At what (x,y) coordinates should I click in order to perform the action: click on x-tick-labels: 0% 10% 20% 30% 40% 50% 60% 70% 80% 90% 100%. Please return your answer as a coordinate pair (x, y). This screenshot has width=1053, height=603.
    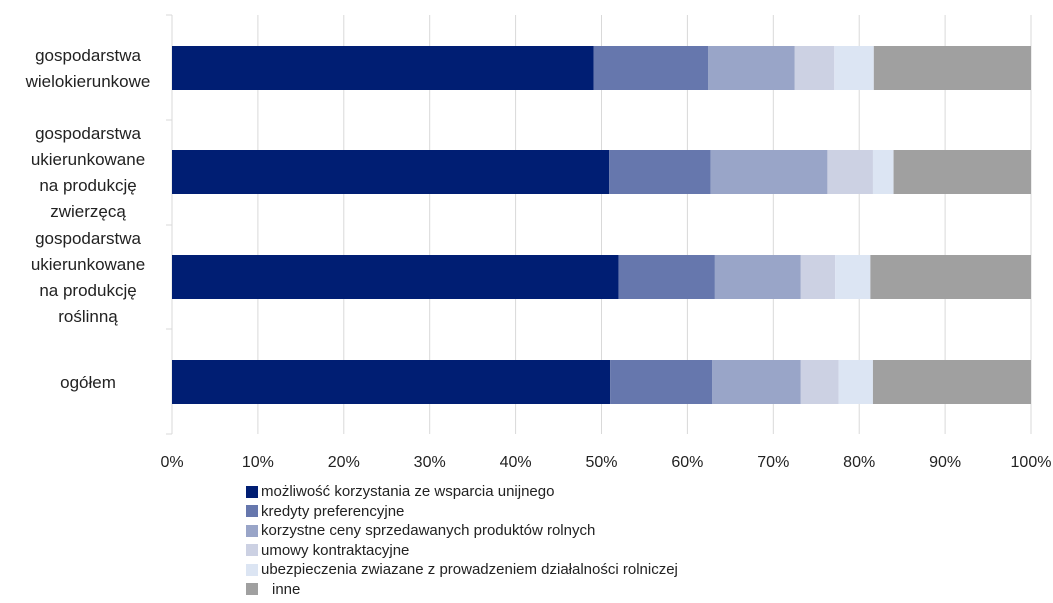
    Looking at the image, I should click on (605, 462).